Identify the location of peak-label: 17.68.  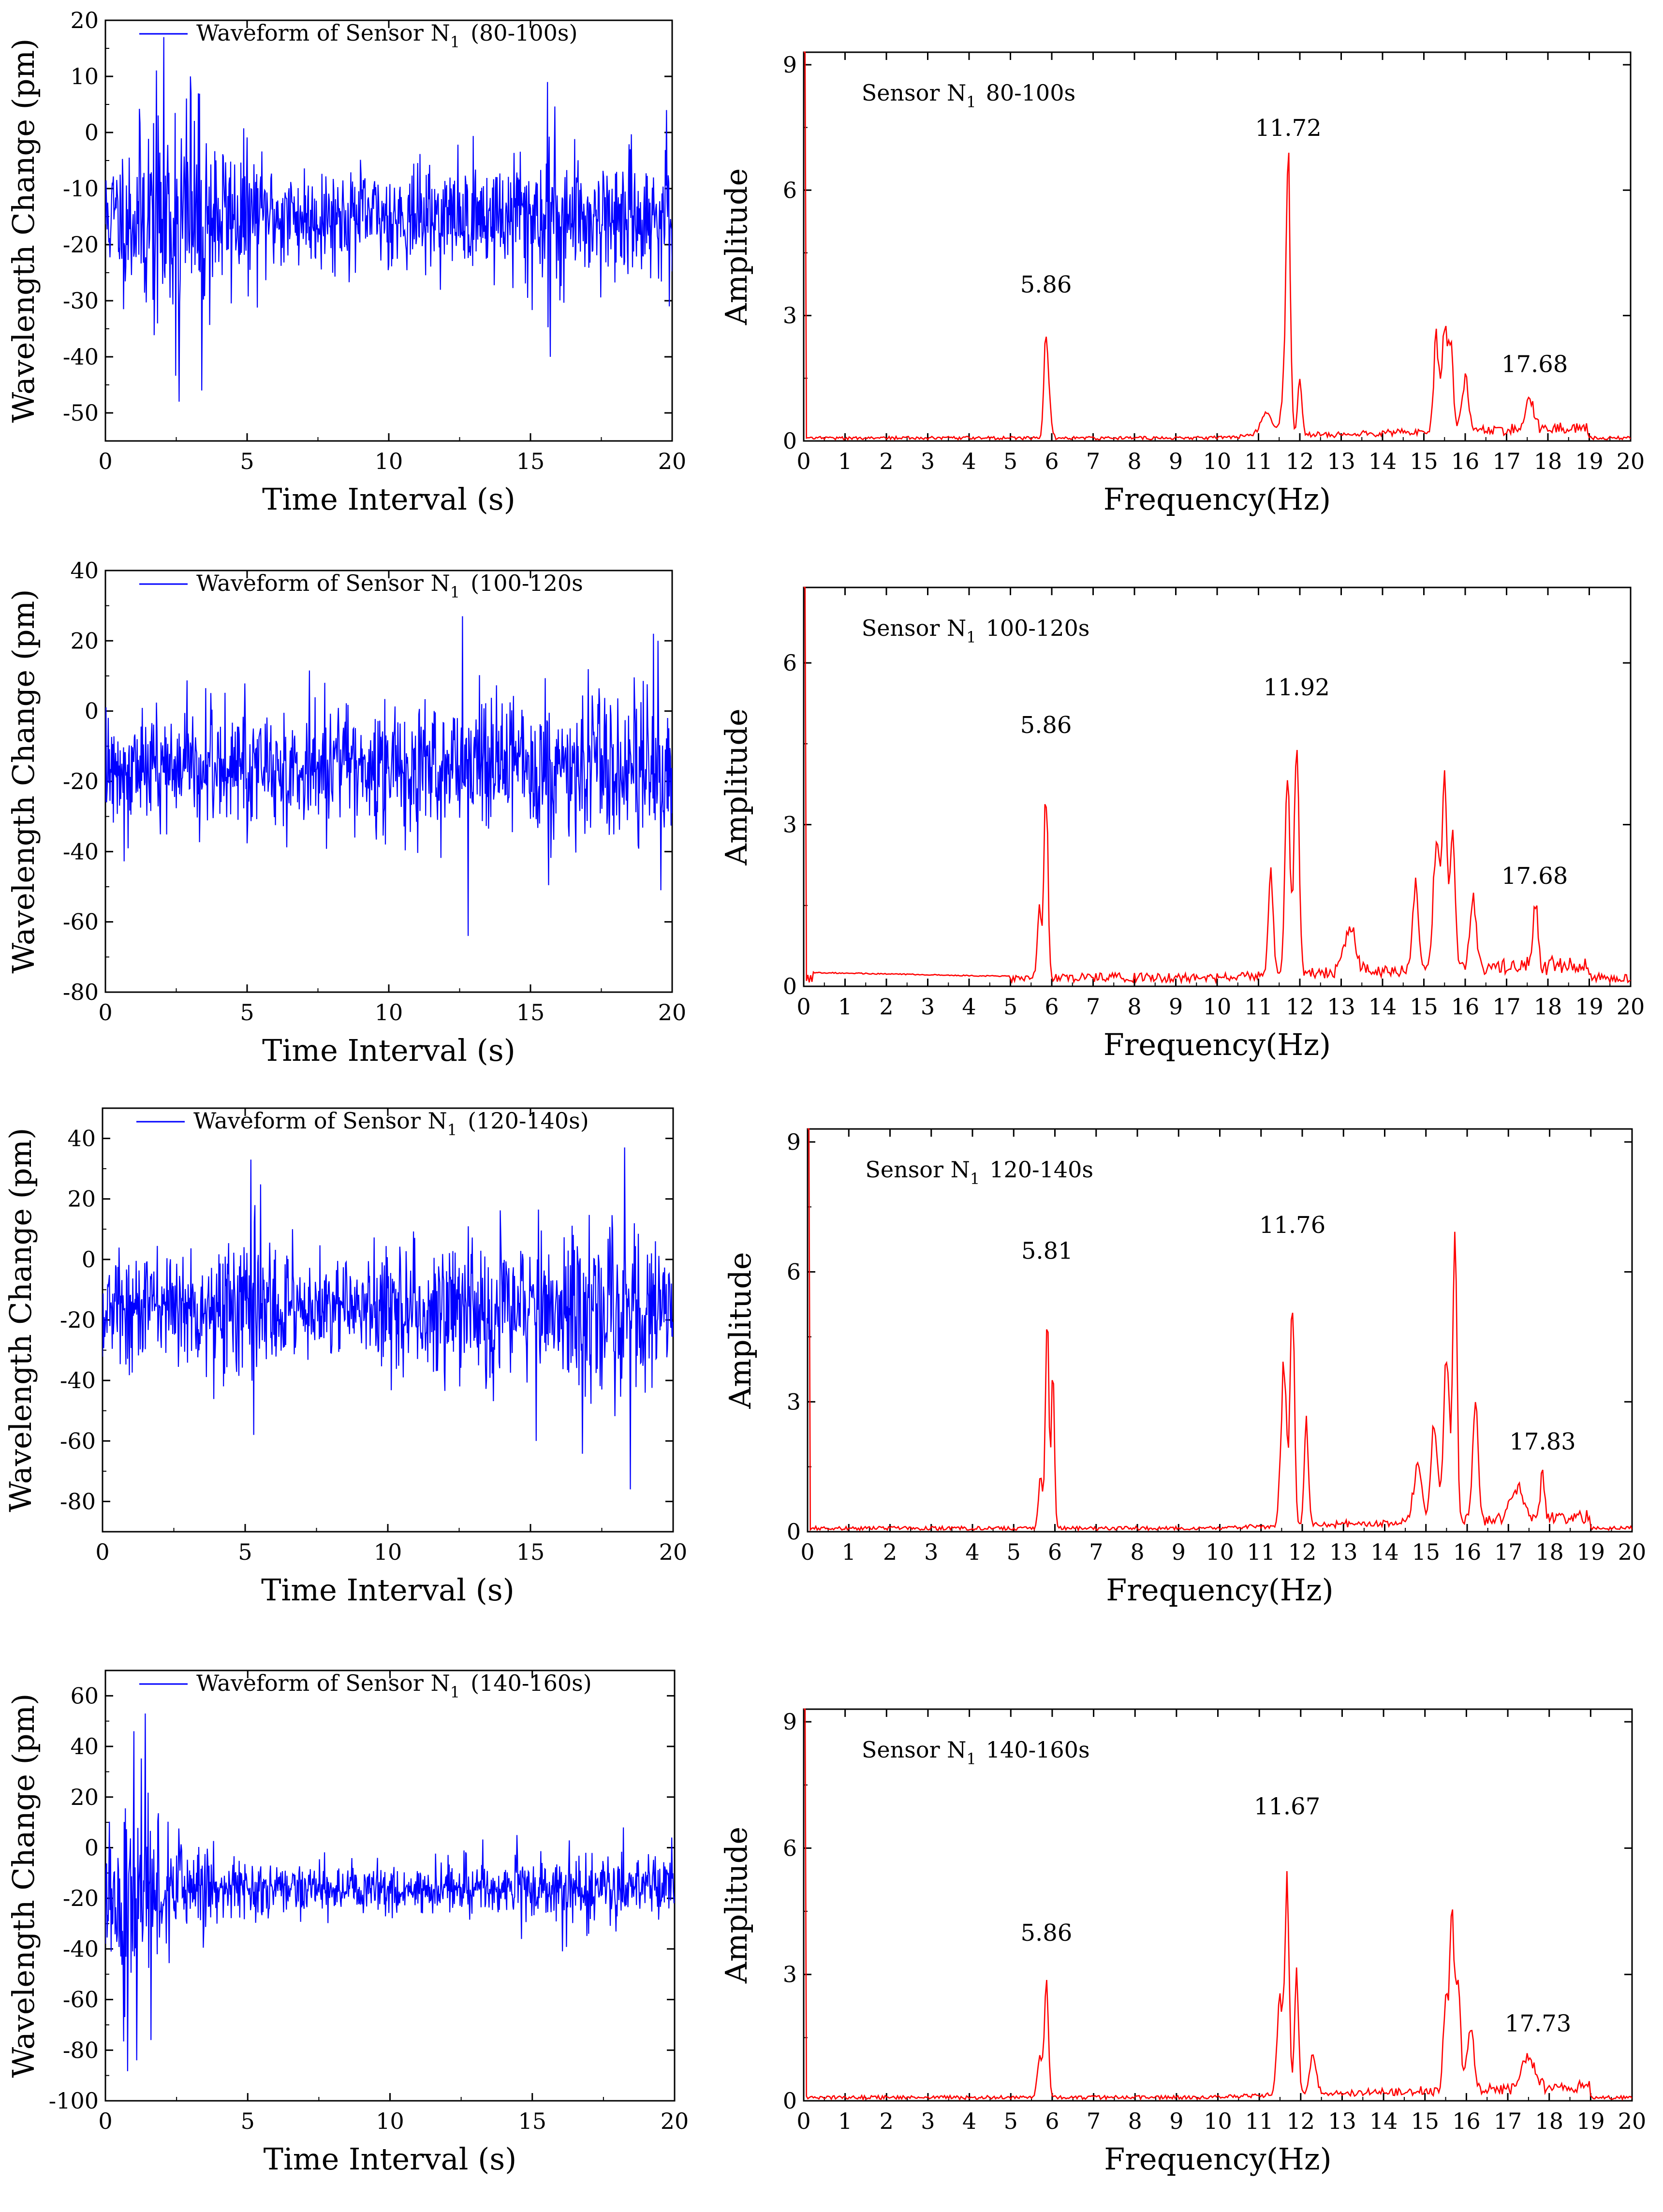
(1535, 877).